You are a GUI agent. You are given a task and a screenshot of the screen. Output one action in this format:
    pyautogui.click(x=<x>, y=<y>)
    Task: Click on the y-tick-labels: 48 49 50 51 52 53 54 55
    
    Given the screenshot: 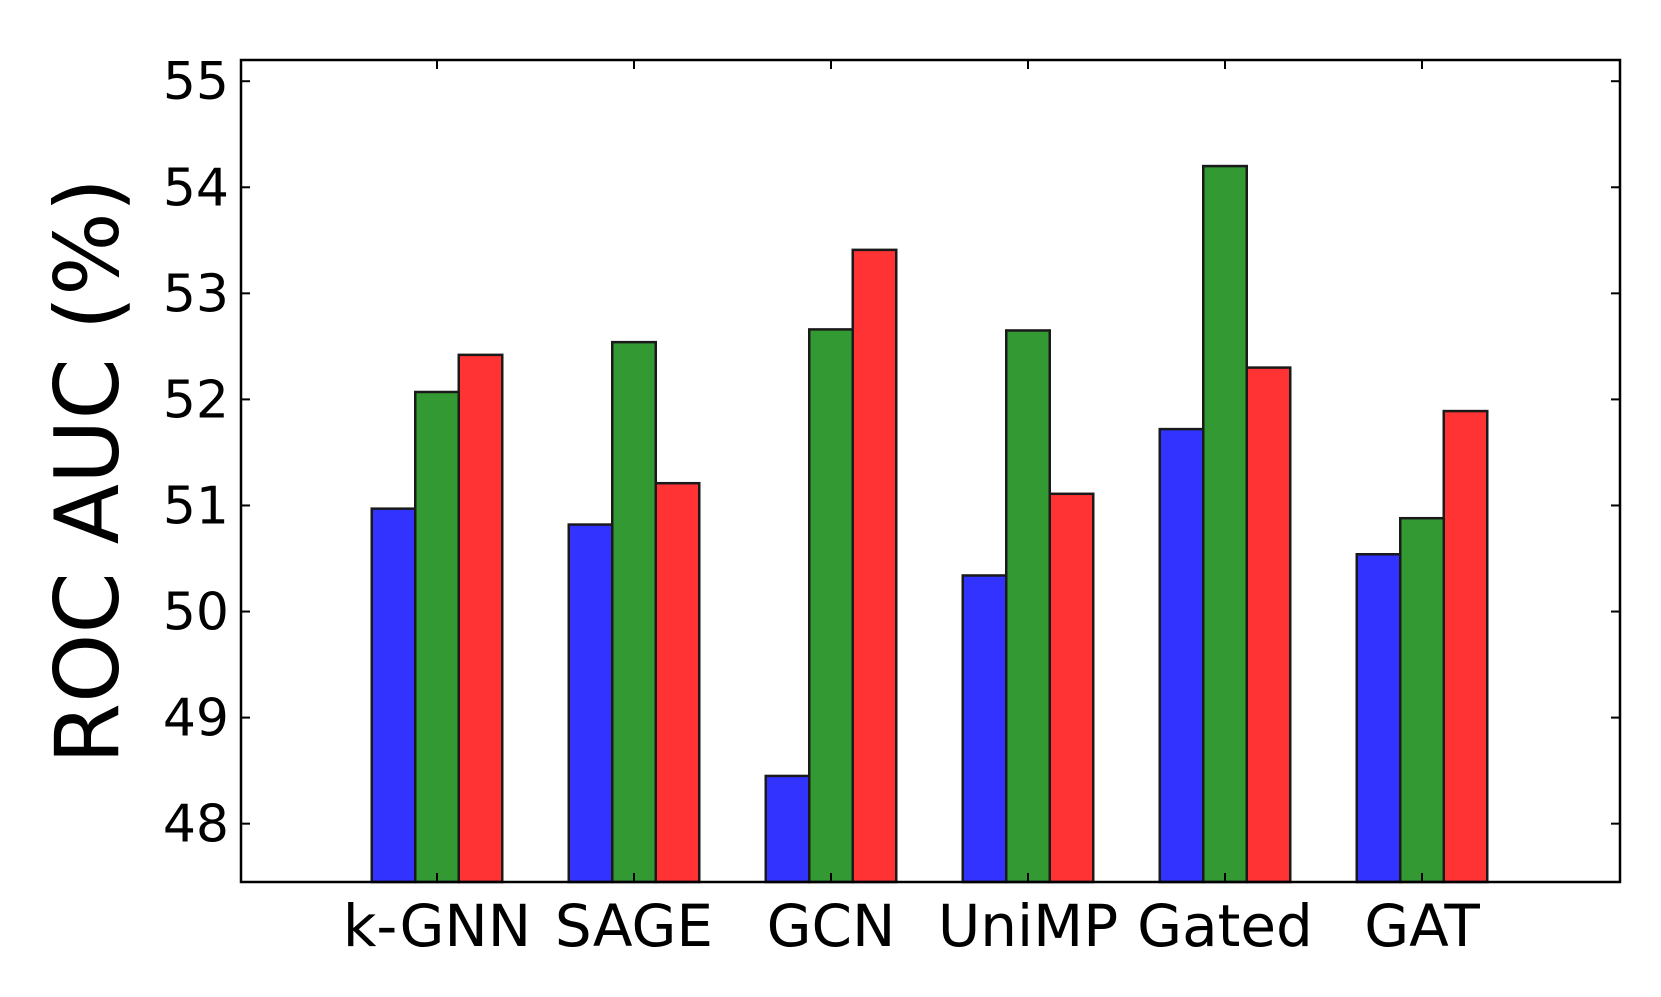 What is the action you would take?
    pyautogui.click(x=196, y=453)
    